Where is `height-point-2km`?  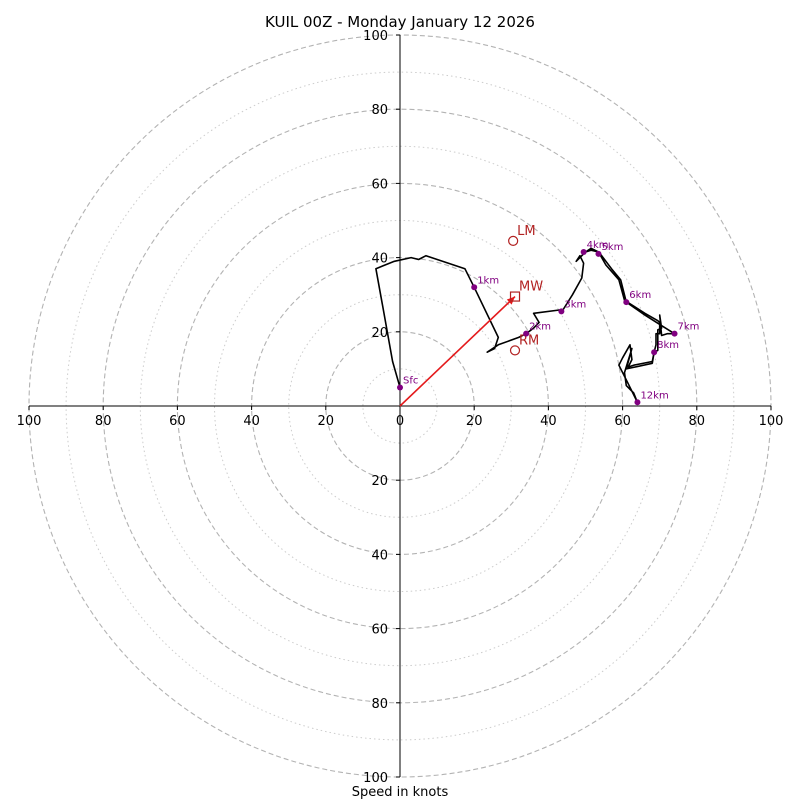 height-point-2km is located at coordinates (526, 333).